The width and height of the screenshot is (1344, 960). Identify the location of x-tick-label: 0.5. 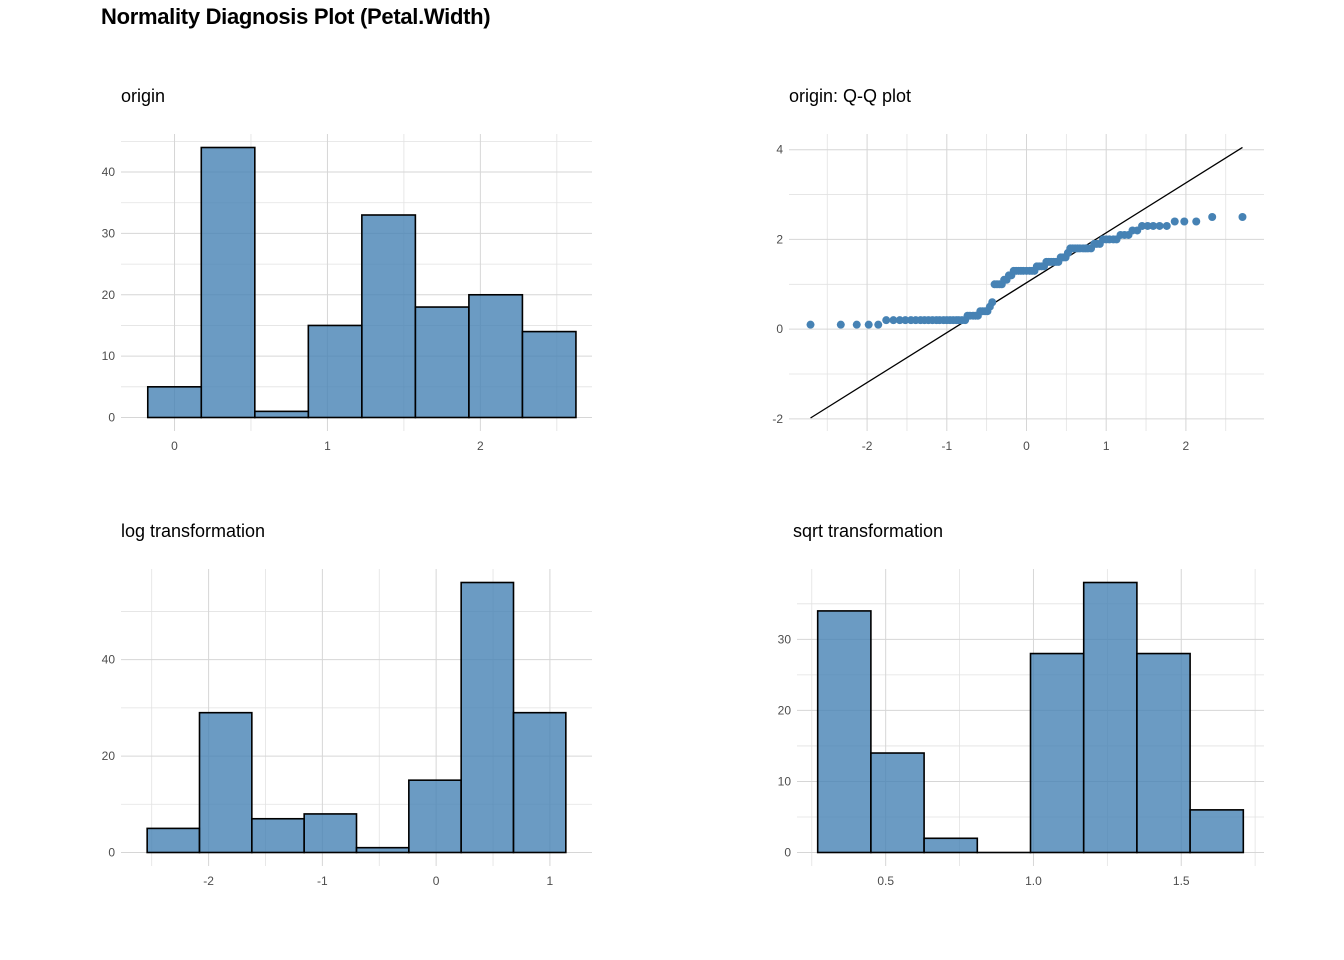
(885, 881).